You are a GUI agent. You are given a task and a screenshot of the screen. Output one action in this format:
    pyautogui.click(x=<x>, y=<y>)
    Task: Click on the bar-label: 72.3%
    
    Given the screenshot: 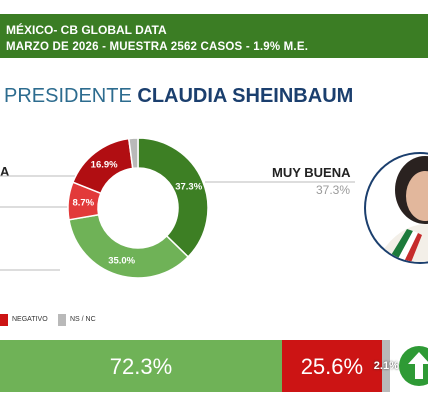 What is the action you would take?
    pyautogui.click(x=141, y=366)
    